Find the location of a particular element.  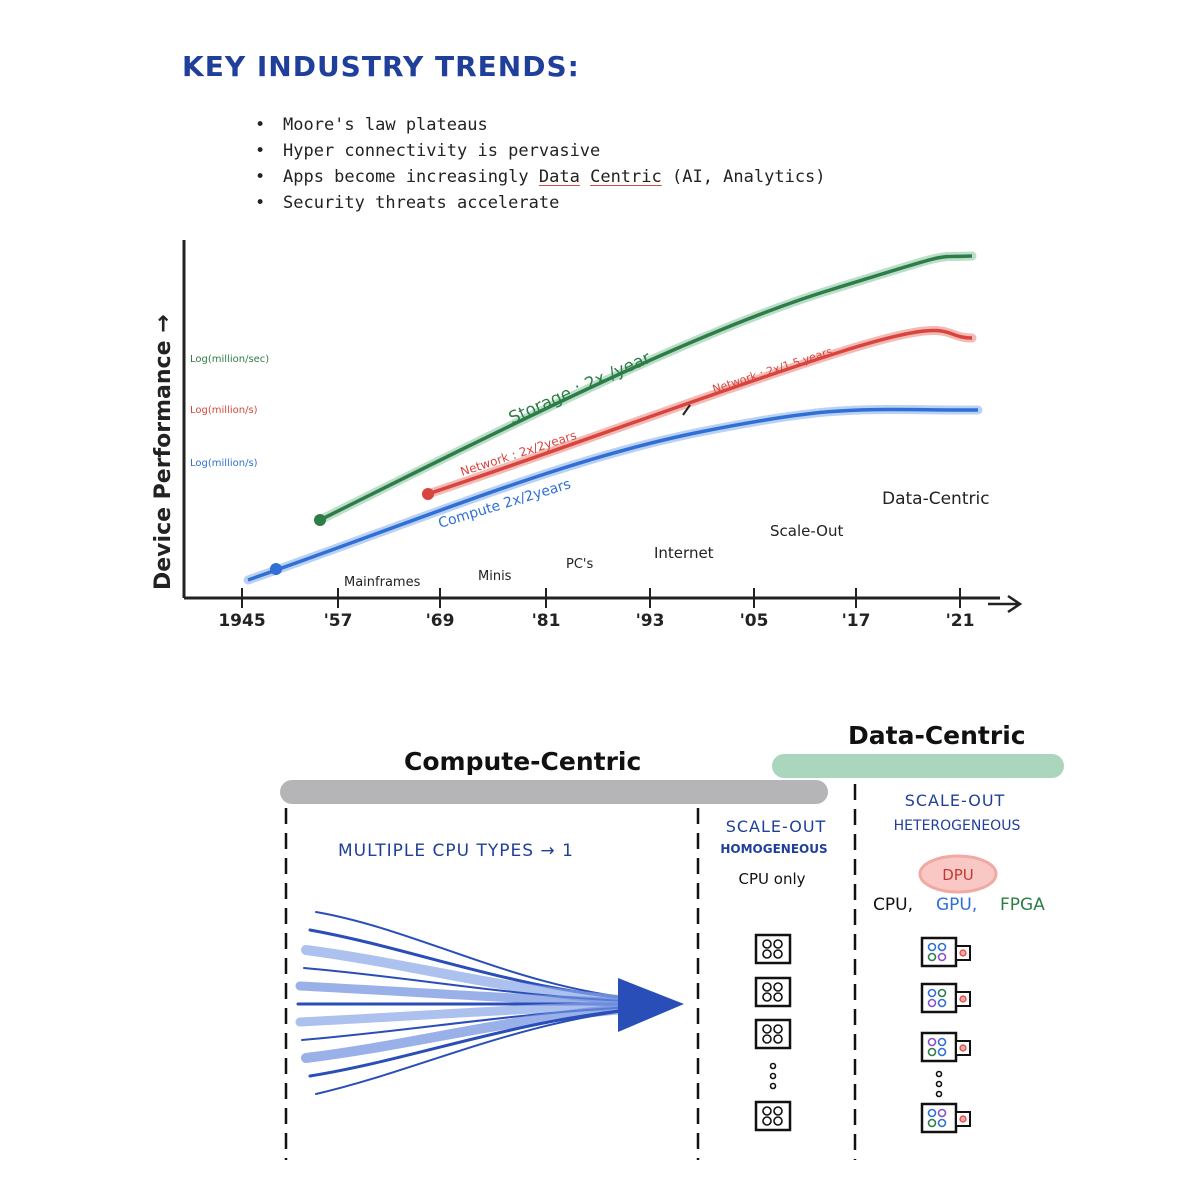

compute-curve-glow is located at coordinates (613, 494).